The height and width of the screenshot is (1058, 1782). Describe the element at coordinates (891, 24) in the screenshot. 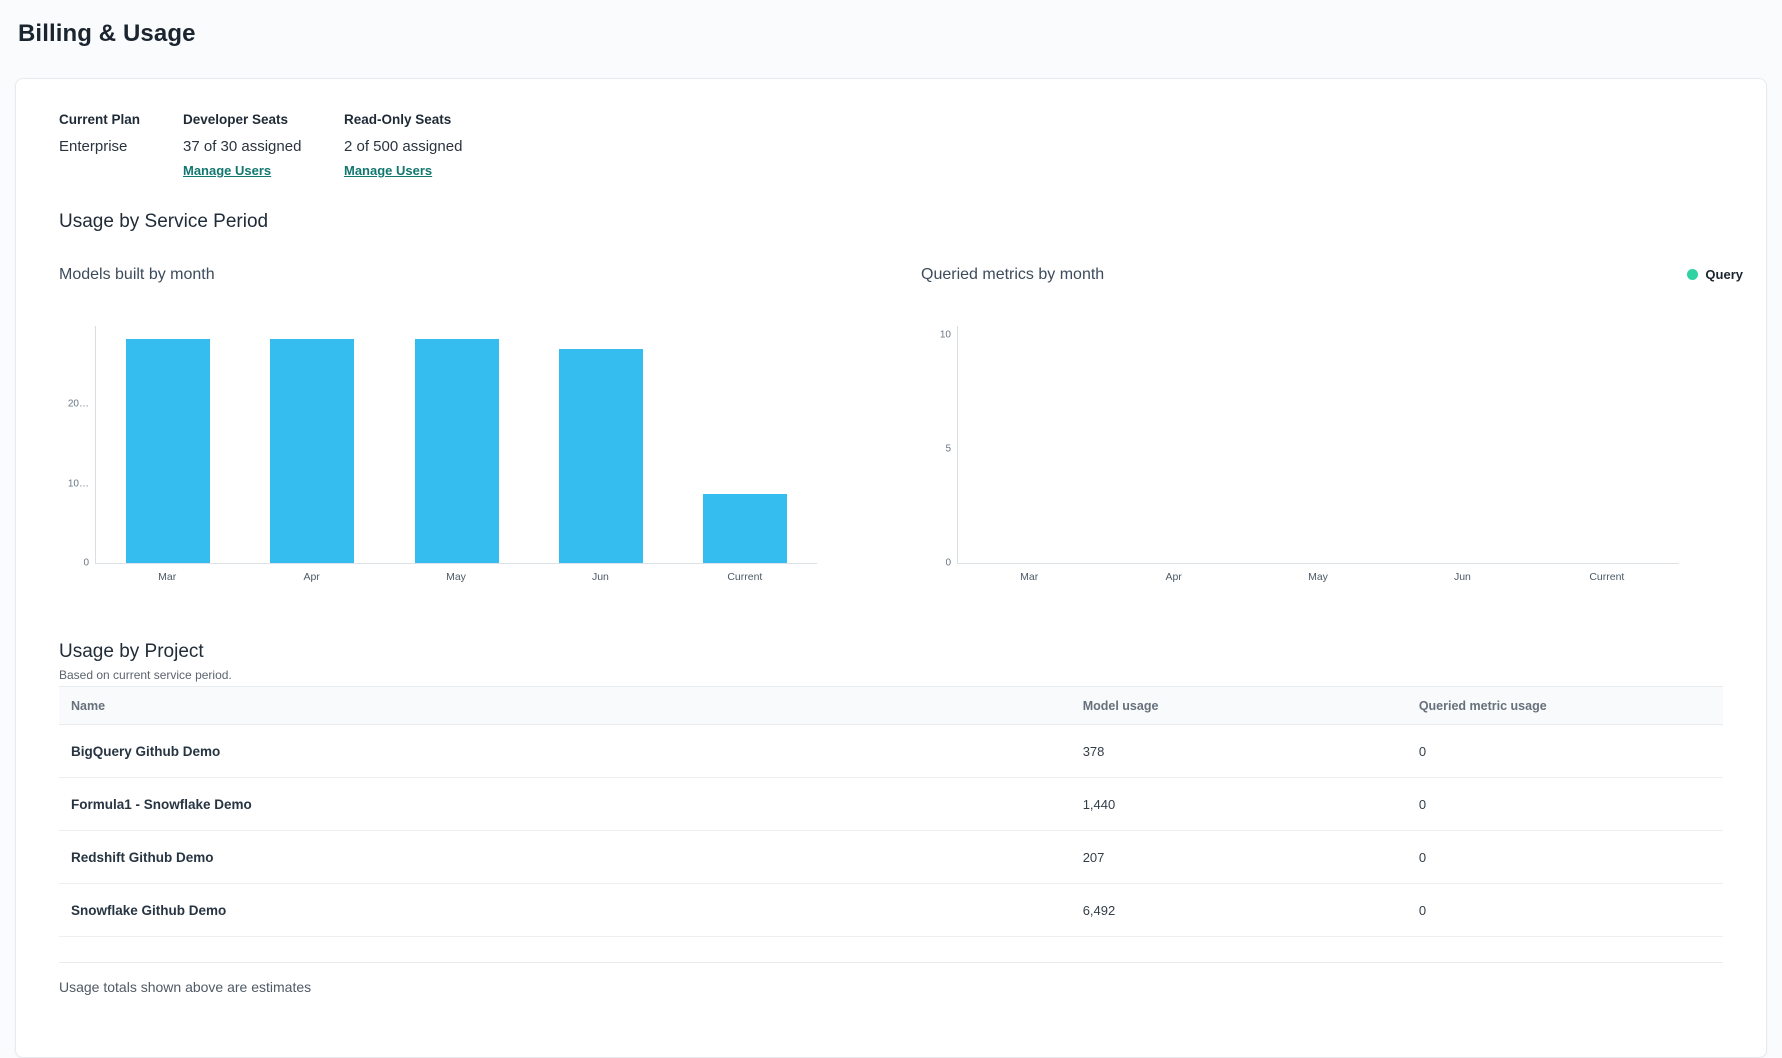

I see `page-header: Billing & Usage` at that location.